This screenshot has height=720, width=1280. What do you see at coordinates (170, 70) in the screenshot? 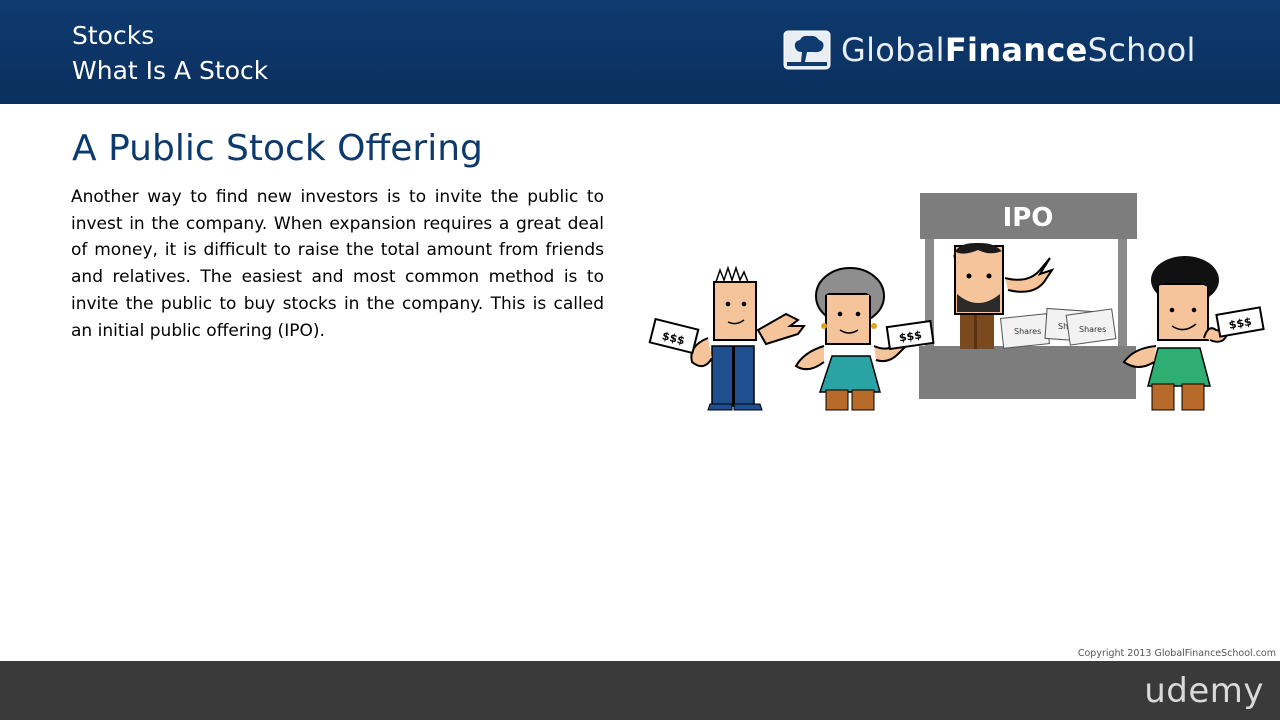
I see `lesson-title: What Is A Stock` at bounding box center [170, 70].